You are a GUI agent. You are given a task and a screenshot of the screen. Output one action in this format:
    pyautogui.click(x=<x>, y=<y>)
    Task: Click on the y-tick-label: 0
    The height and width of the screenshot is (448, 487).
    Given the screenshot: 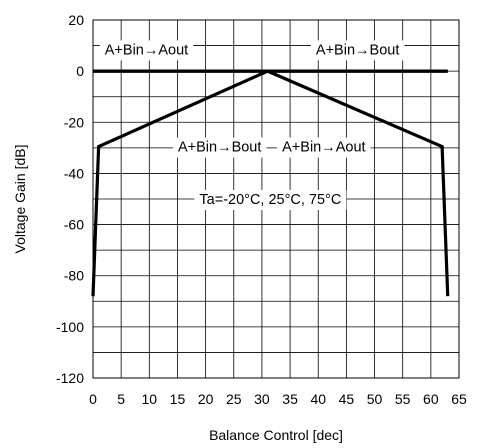 What is the action you would take?
    pyautogui.click(x=80, y=71)
    